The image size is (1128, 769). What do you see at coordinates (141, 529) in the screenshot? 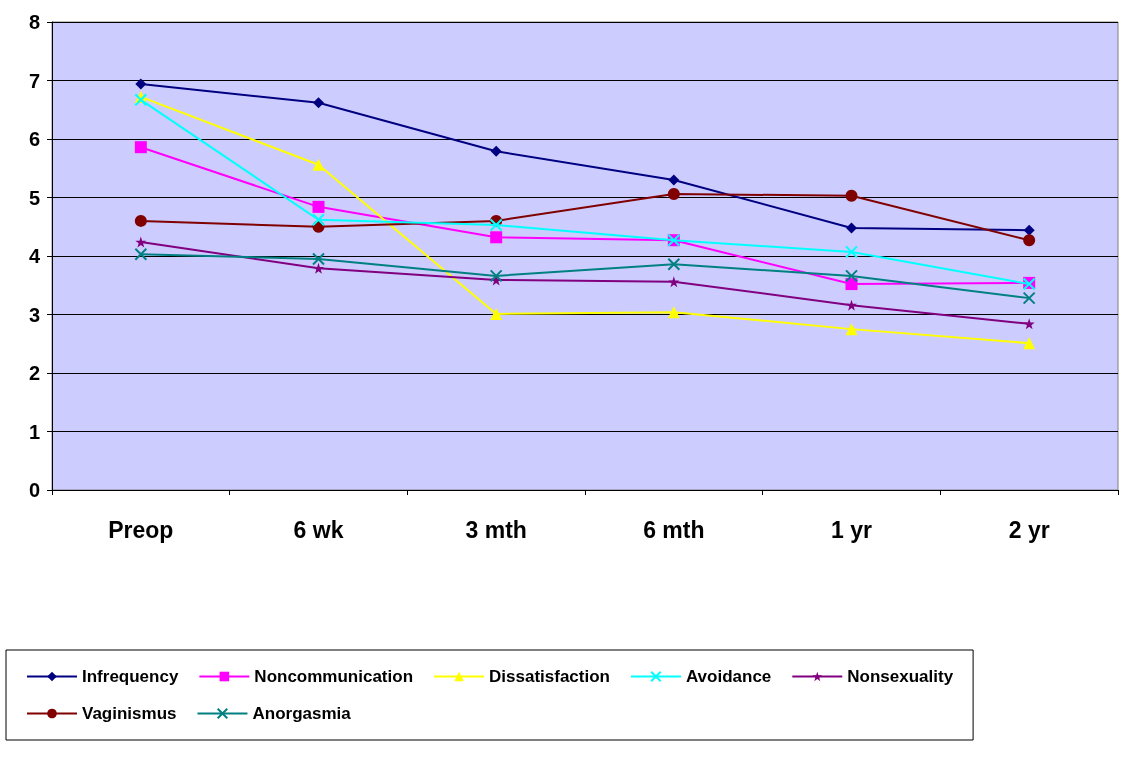
I see `x-tick-label: Preop` at bounding box center [141, 529].